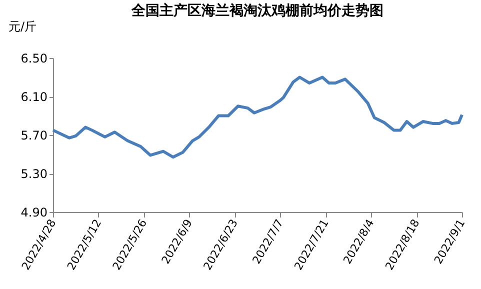 The height and width of the screenshot is (289, 481). I want to click on y-axis-title: 元/斤, so click(22, 27).